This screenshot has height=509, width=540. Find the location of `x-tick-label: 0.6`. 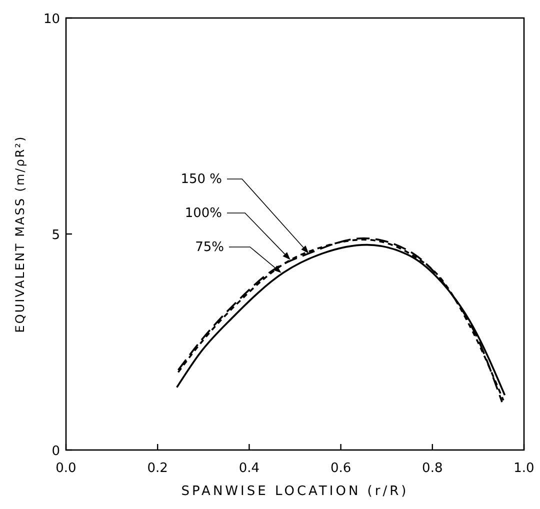

x-tick-label: 0.6 is located at coordinates (341, 468).